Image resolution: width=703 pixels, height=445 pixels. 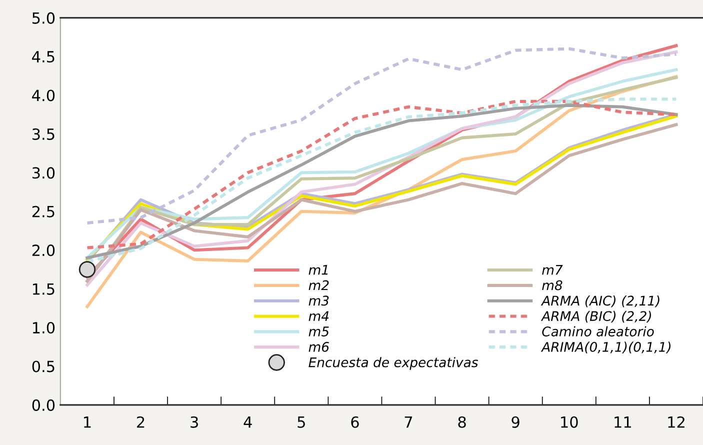 What do you see at coordinates (43, 212) in the screenshot?
I see `y-tick-label: 2.5` at bounding box center [43, 212].